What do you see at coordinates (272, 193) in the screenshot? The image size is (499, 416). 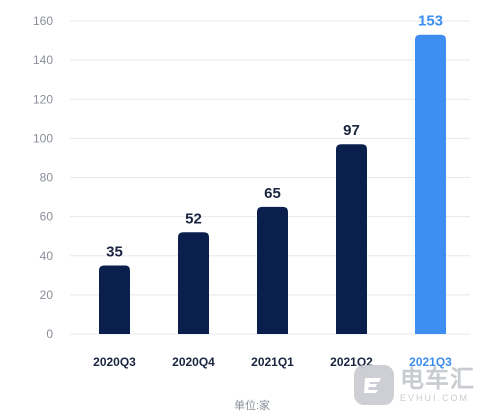 I see `value-label-2021Q1: 65` at bounding box center [272, 193].